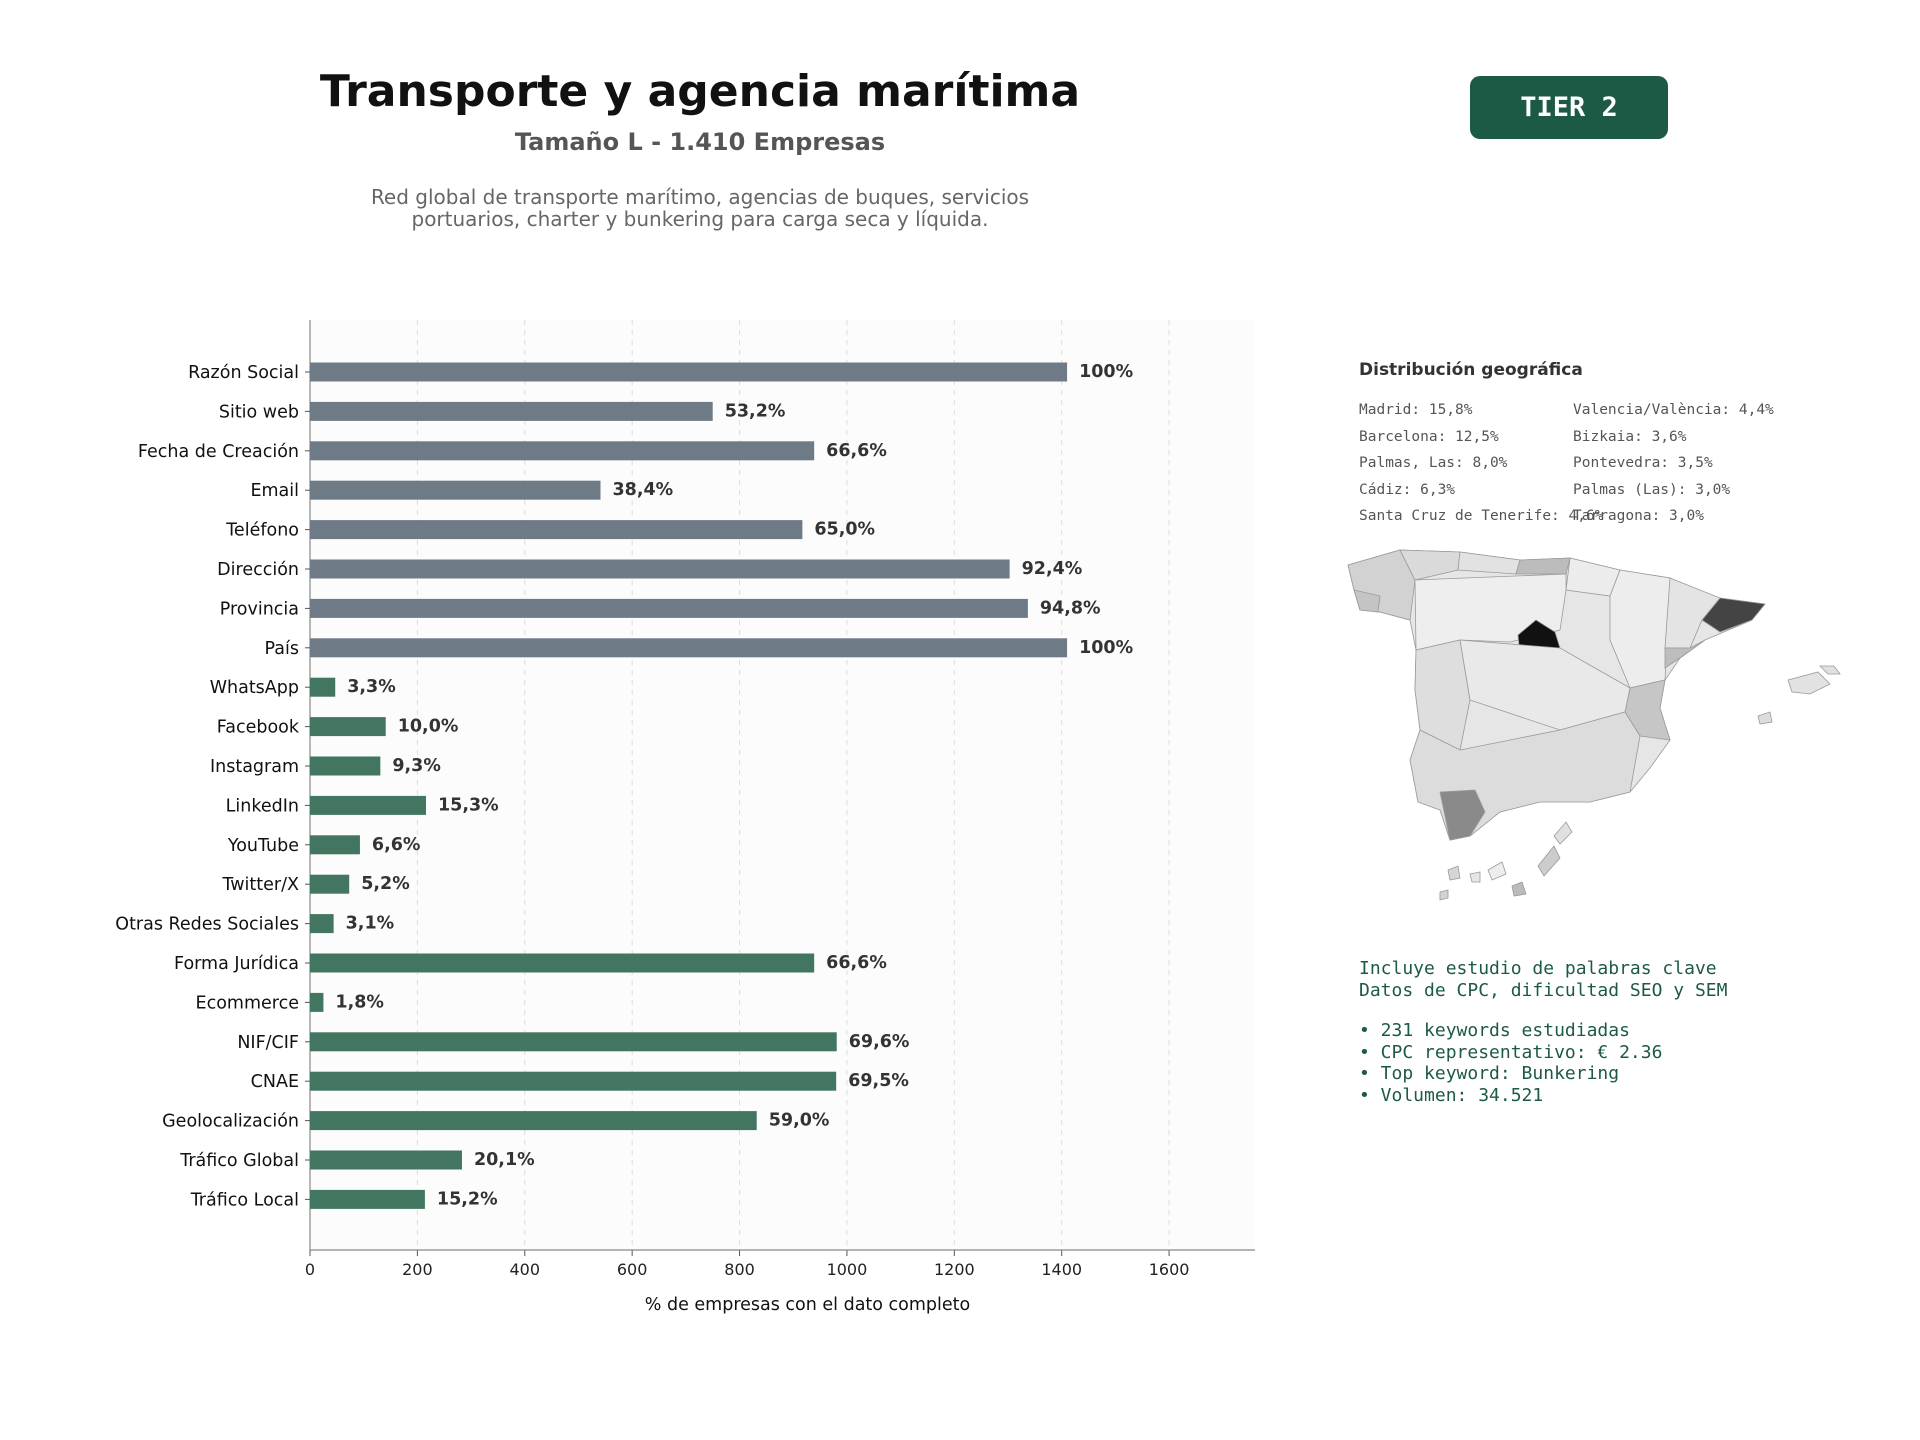 The height and width of the screenshot is (1440, 1920). What do you see at coordinates (632, 1269) in the screenshot?
I see `x-tick-label: 600` at bounding box center [632, 1269].